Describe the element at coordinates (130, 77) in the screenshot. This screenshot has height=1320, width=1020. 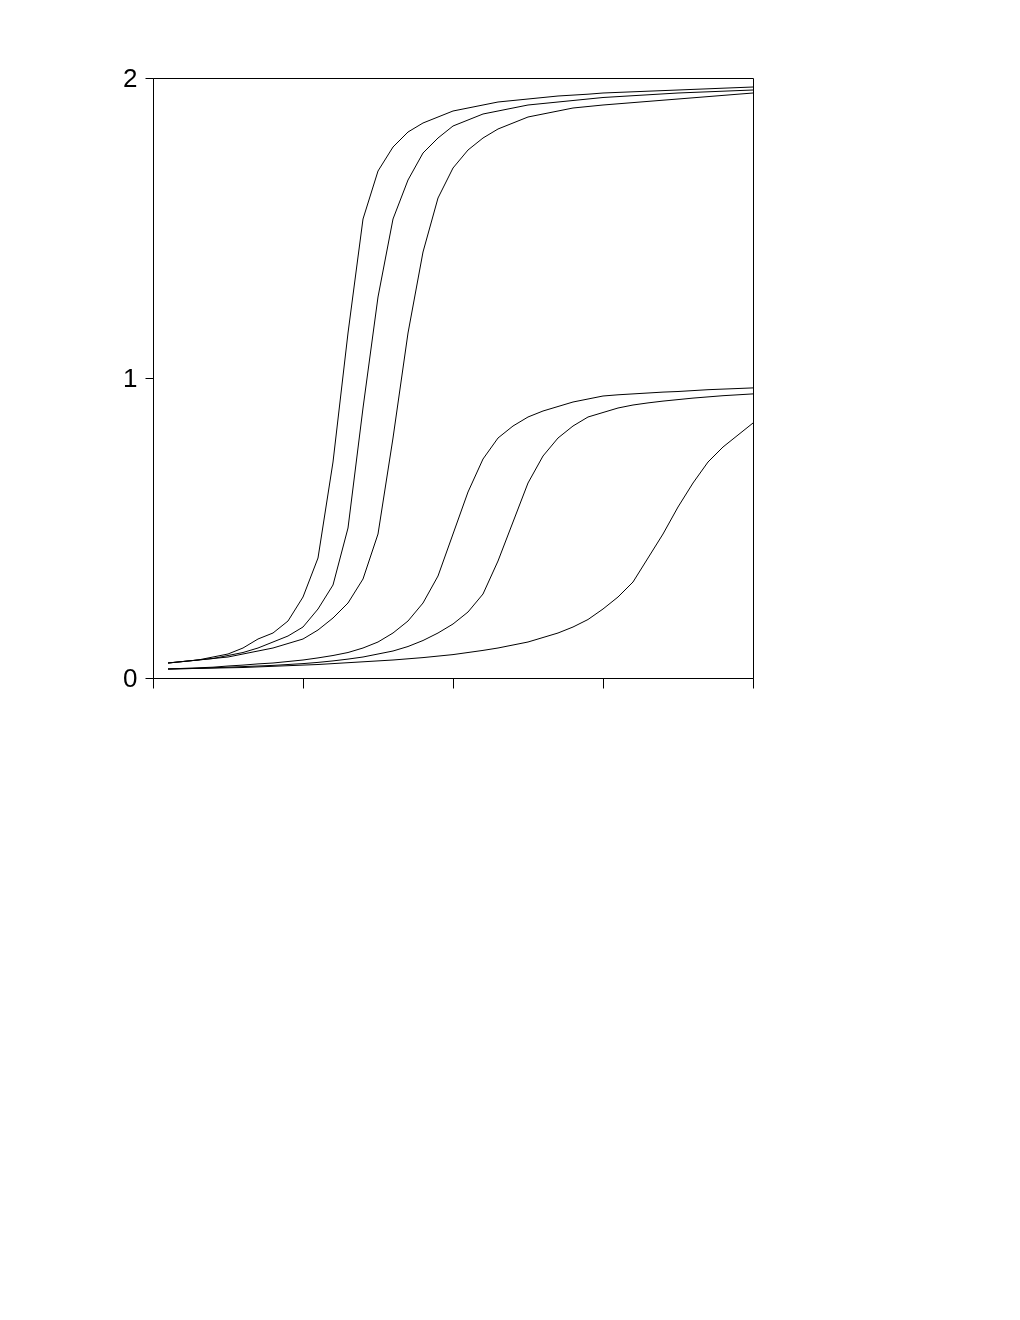
I see `y-tick-label: 2` at that location.